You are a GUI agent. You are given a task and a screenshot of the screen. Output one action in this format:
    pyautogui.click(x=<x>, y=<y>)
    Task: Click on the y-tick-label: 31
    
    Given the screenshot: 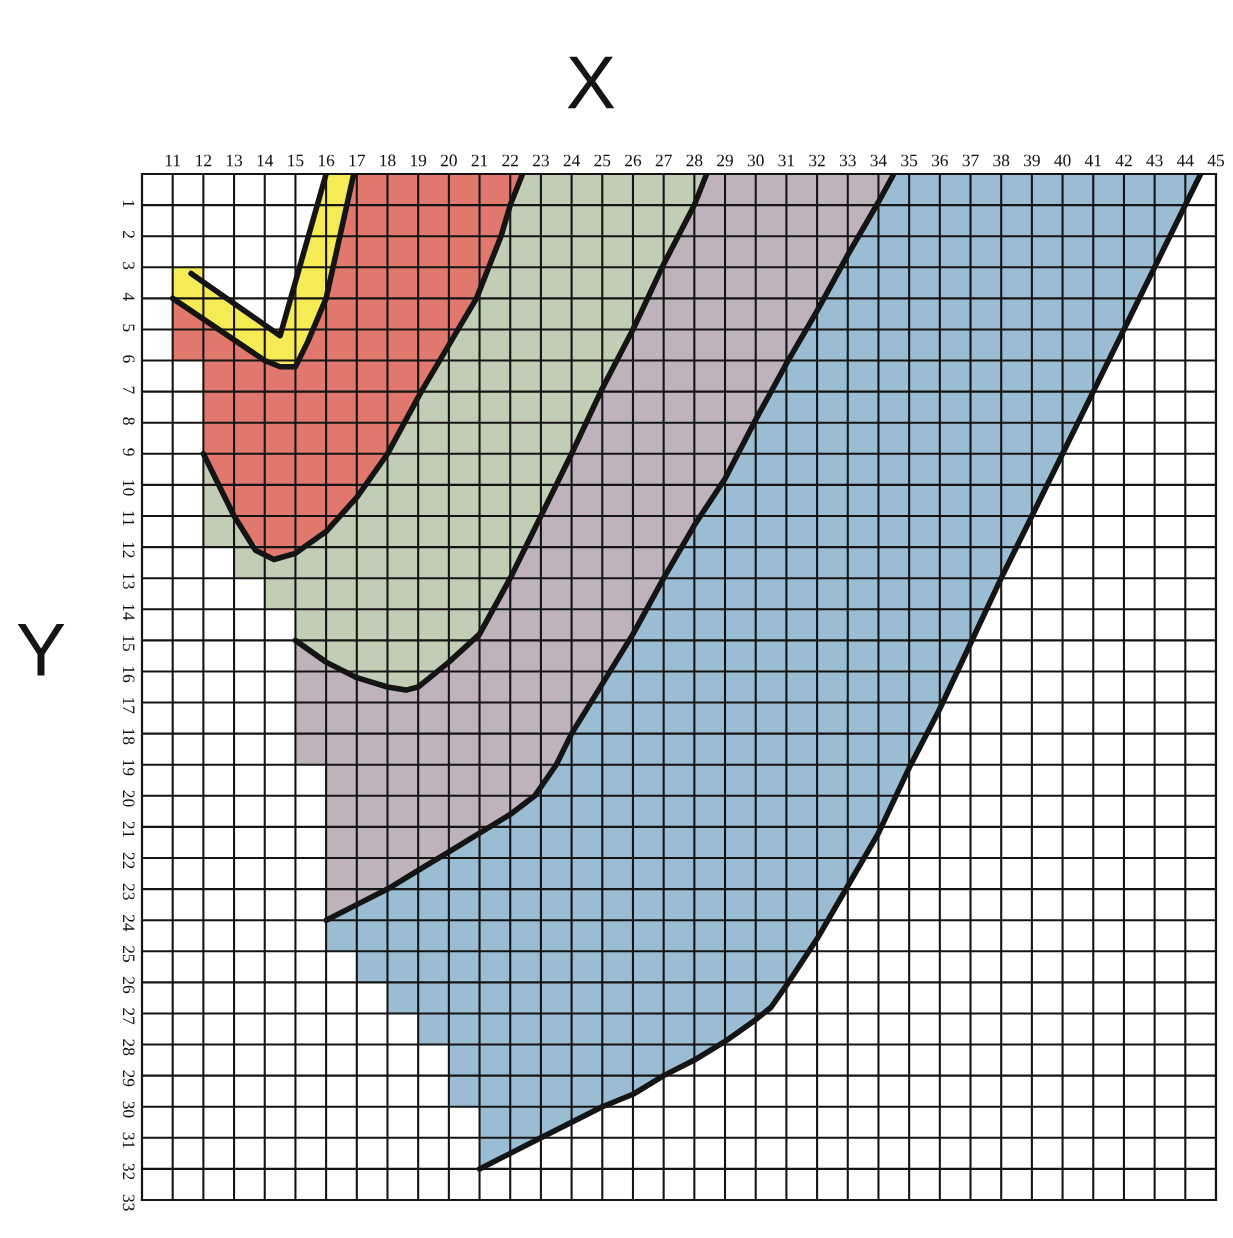 What is the action you would take?
    pyautogui.click(x=128, y=1140)
    